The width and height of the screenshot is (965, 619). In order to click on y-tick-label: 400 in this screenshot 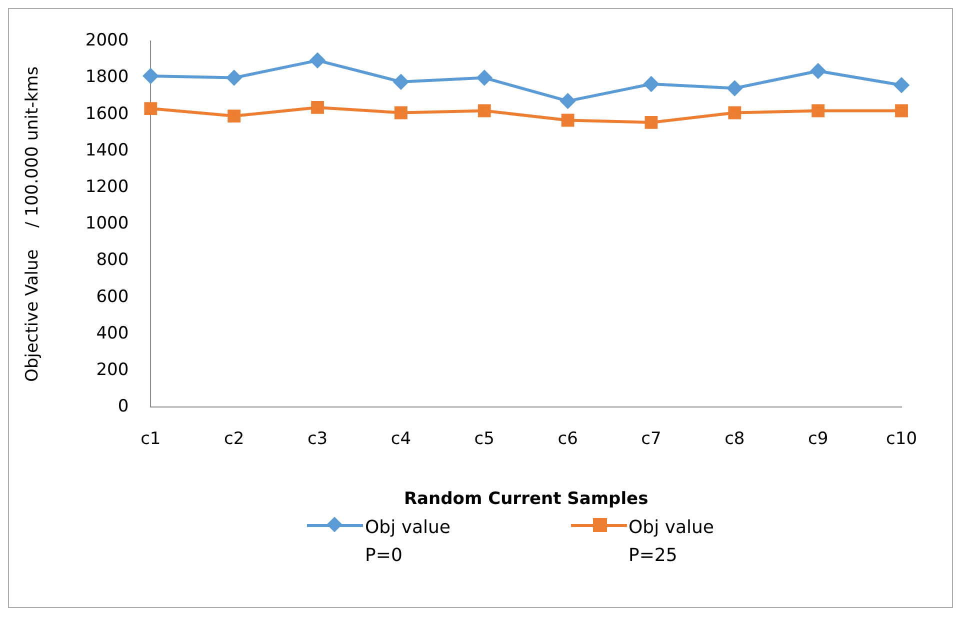, I will do `click(112, 333)`.